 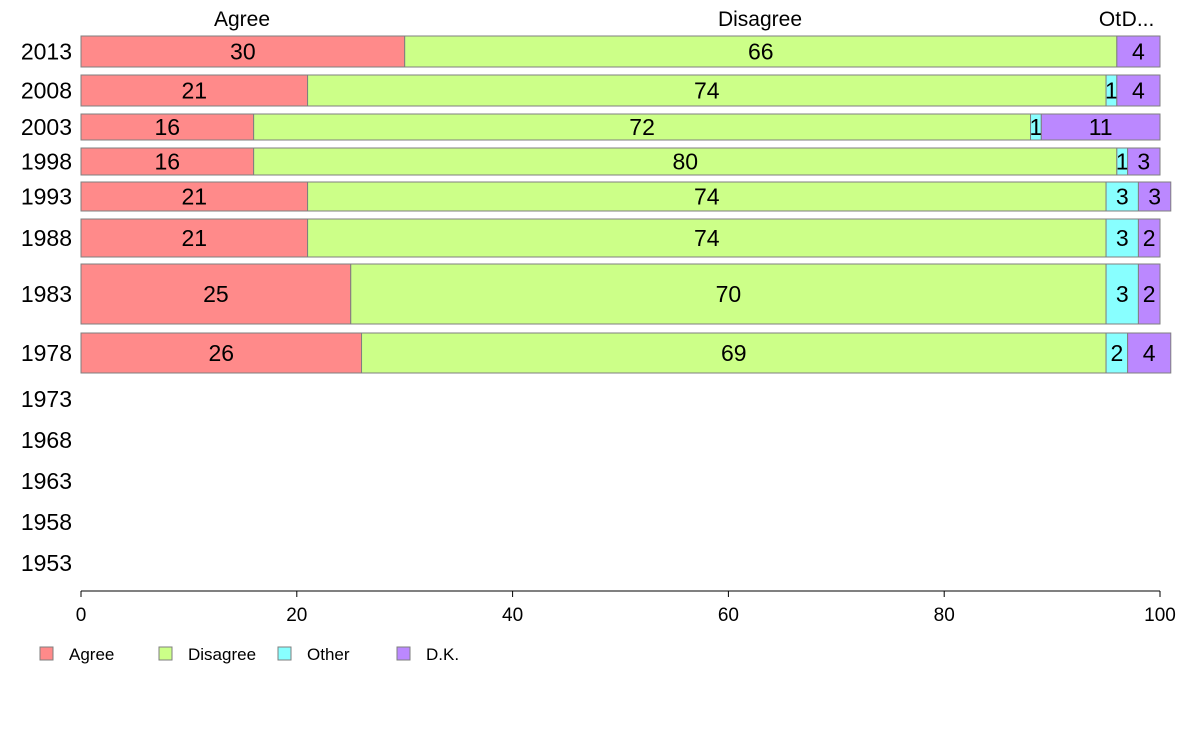 I want to click on bar-disagree-1998, so click(x=685, y=161).